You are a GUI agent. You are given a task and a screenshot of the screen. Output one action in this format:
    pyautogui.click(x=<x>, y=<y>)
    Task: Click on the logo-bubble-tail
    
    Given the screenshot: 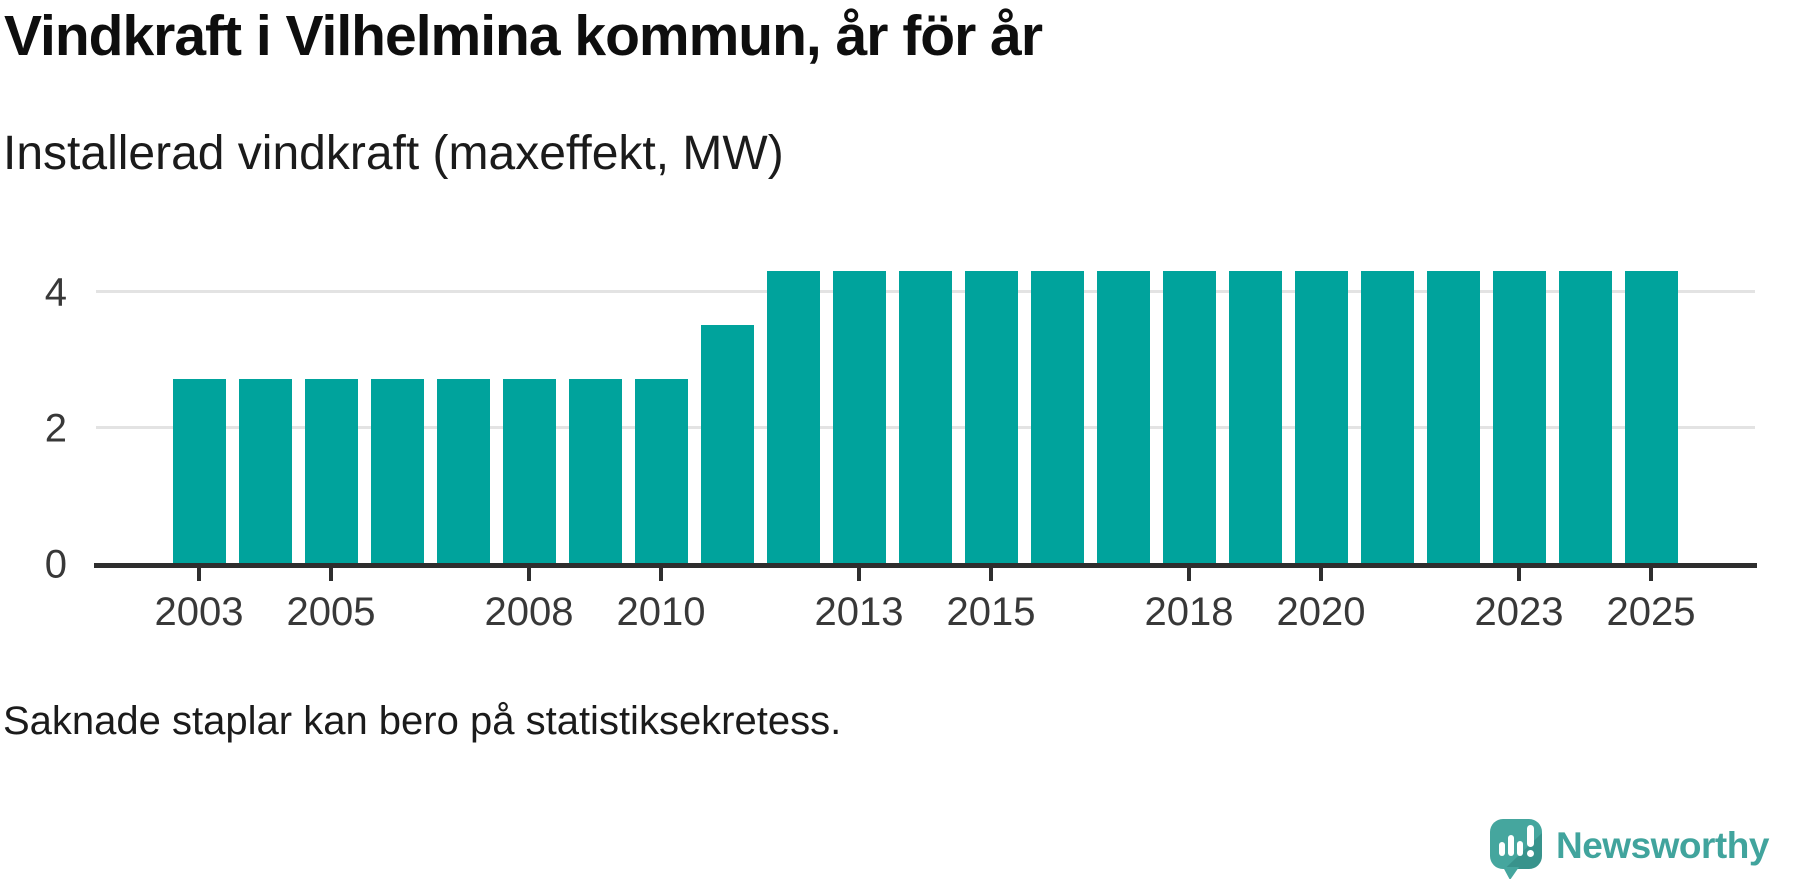 What is the action you would take?
    pyautogui.click(x=1511, y=873)
    